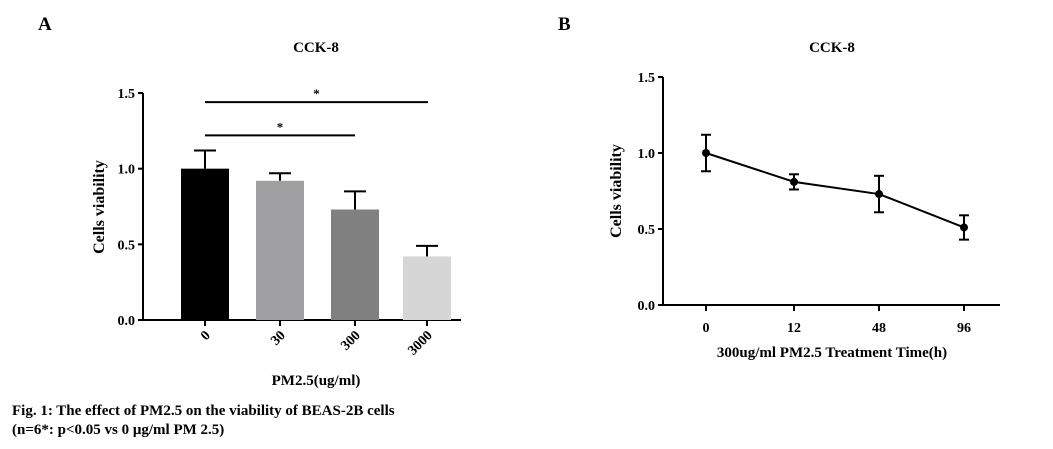 Image resolution: width=1053 pixels, height=449 pixels. I want to click on x-tick-label: 300, so click(350, 340).